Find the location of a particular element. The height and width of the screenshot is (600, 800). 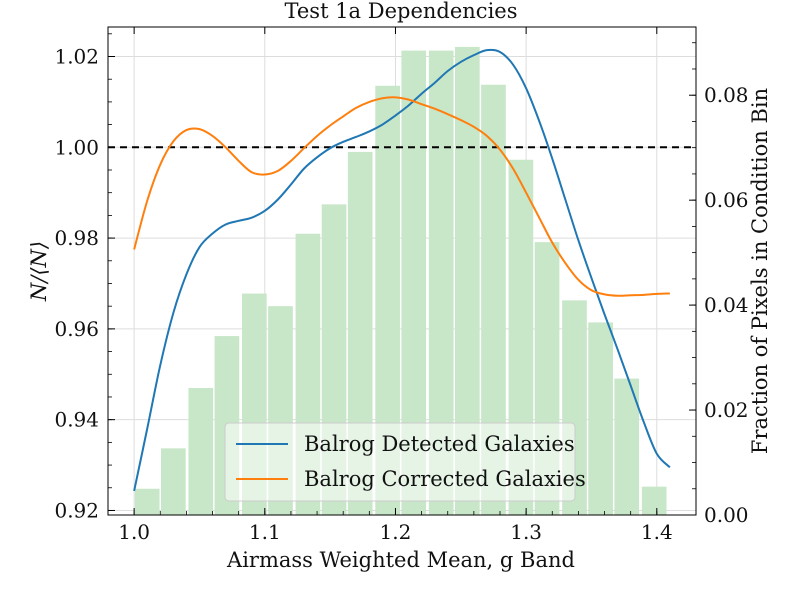

y2-tick-label: 0.08 is located at coordinates (726, 95).